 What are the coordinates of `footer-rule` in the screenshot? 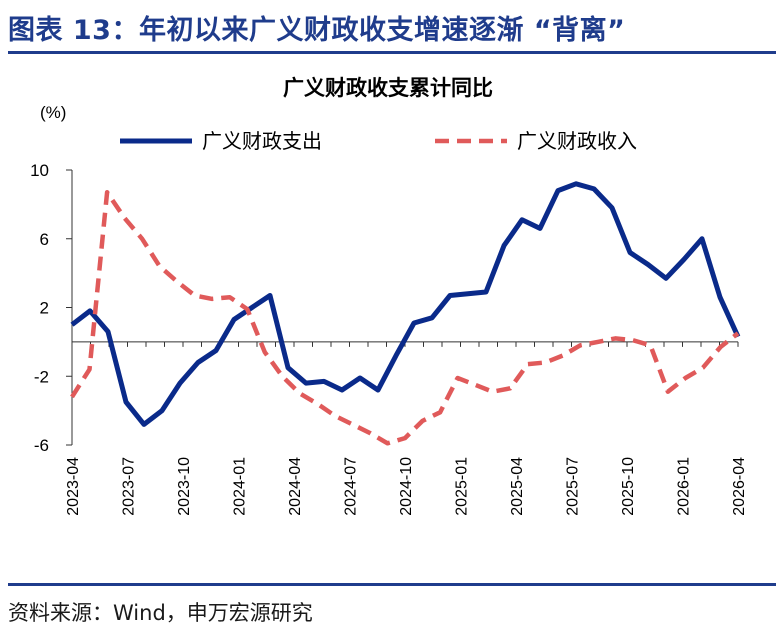 It's located at (392, 584).